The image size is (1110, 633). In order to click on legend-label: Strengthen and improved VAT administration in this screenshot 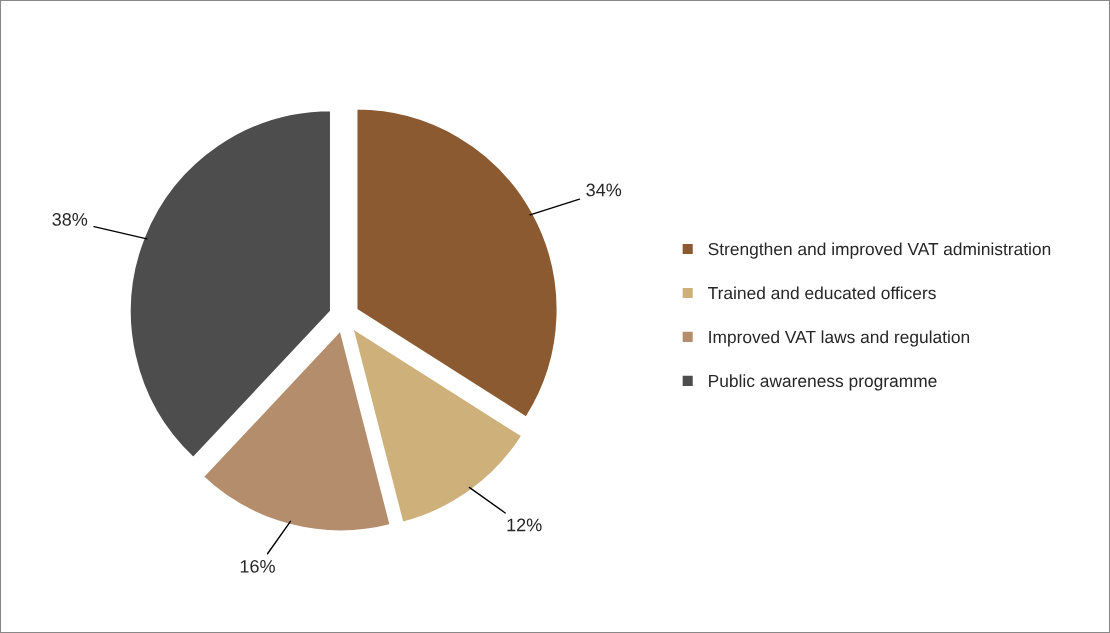, I will do `click(879, 250)`.